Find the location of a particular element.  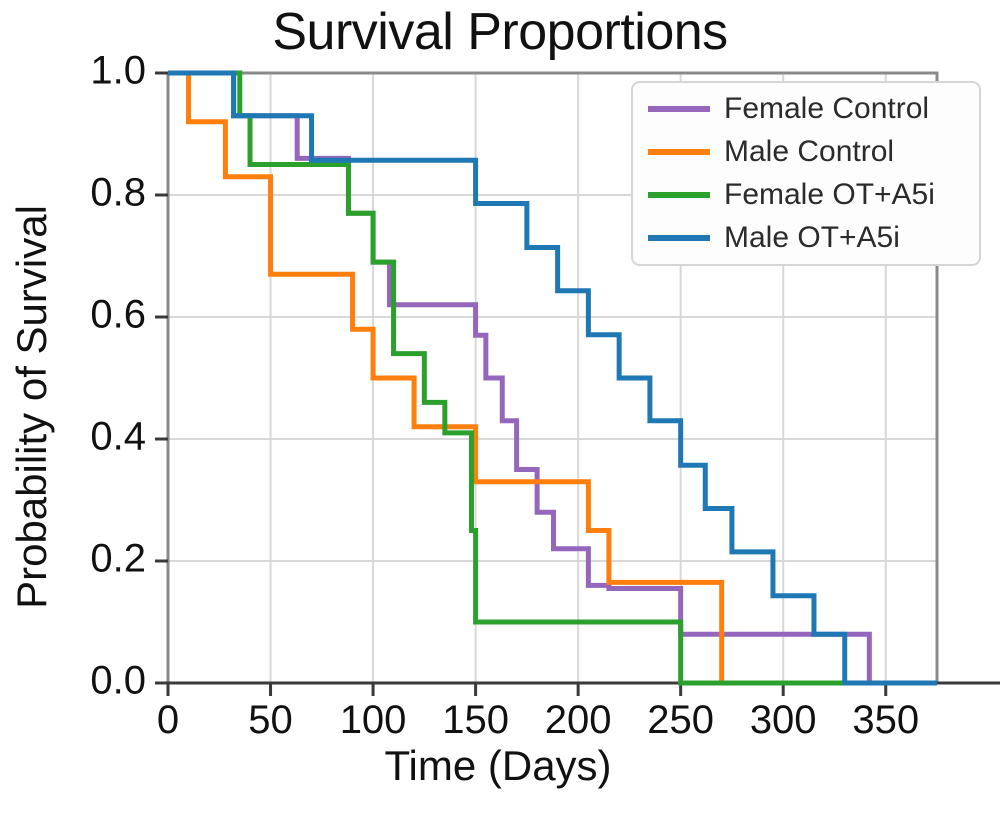

x-tick-label: 0 is located at coordinates (168, 720).